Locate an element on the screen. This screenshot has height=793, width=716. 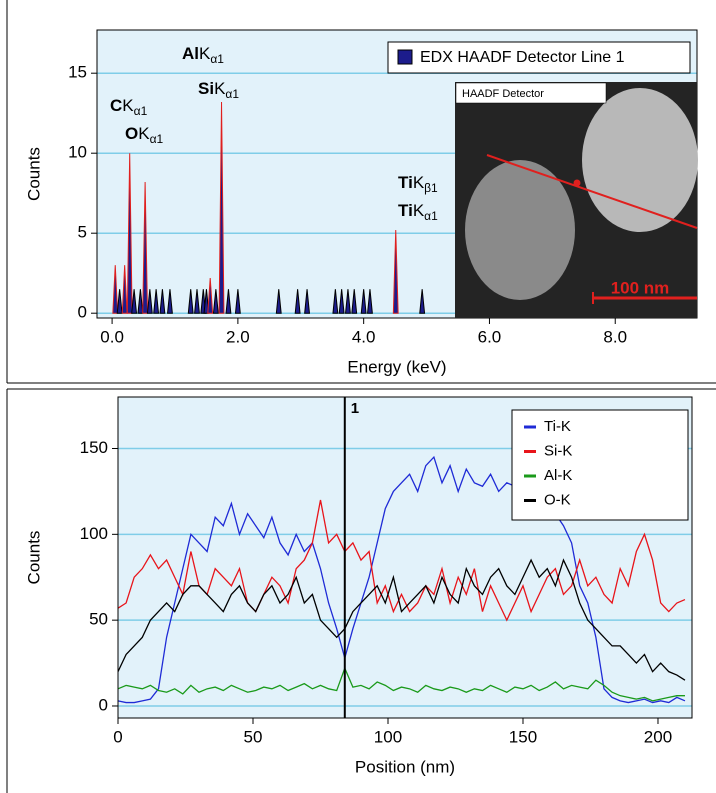
x-tick-label: 2.0 is located at coordinates (238, 336).